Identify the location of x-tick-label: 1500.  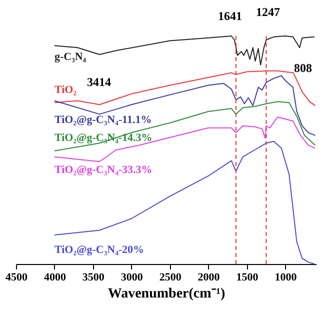
(247, 278).